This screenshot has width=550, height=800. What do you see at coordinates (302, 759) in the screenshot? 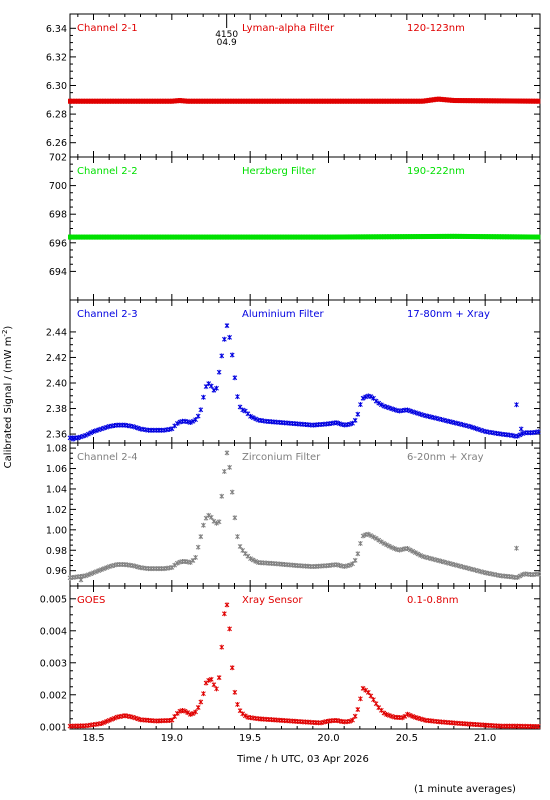
I see `x-axis-label: Time / h UTC, 03 Apr 2026` at bounding box center [302, 759].